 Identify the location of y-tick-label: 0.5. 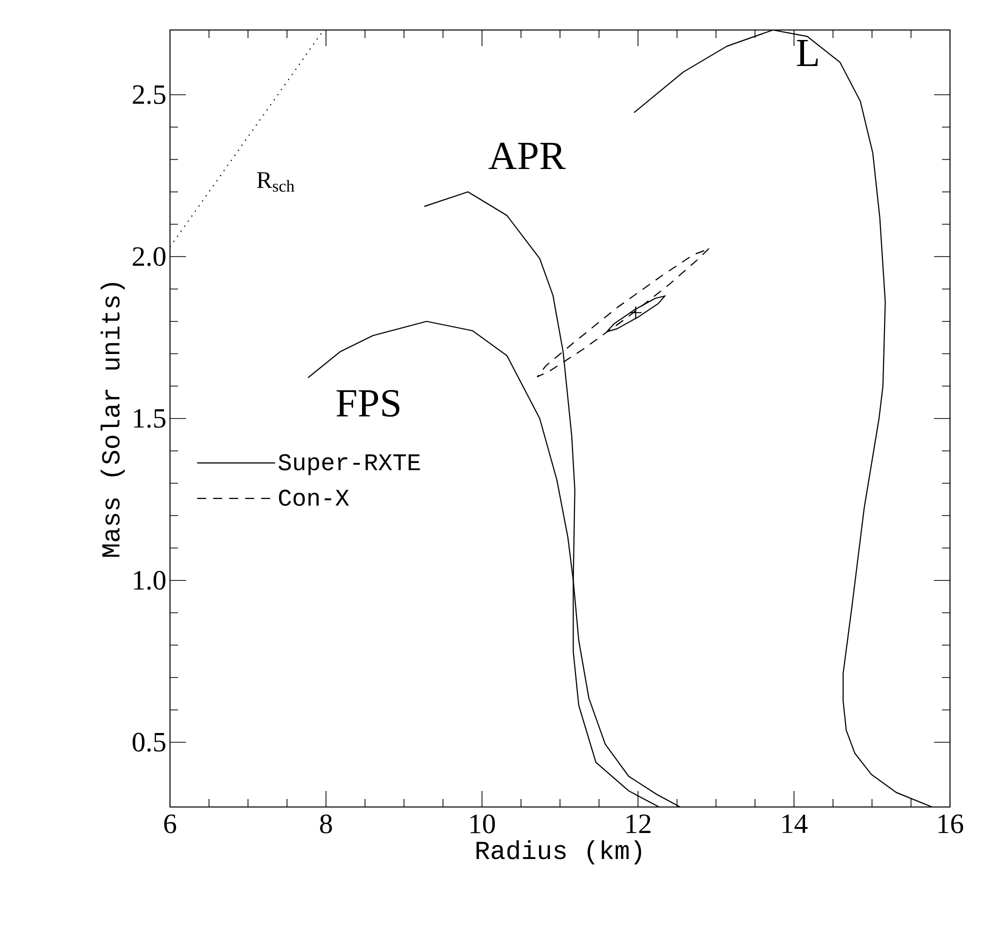
(149, 742).